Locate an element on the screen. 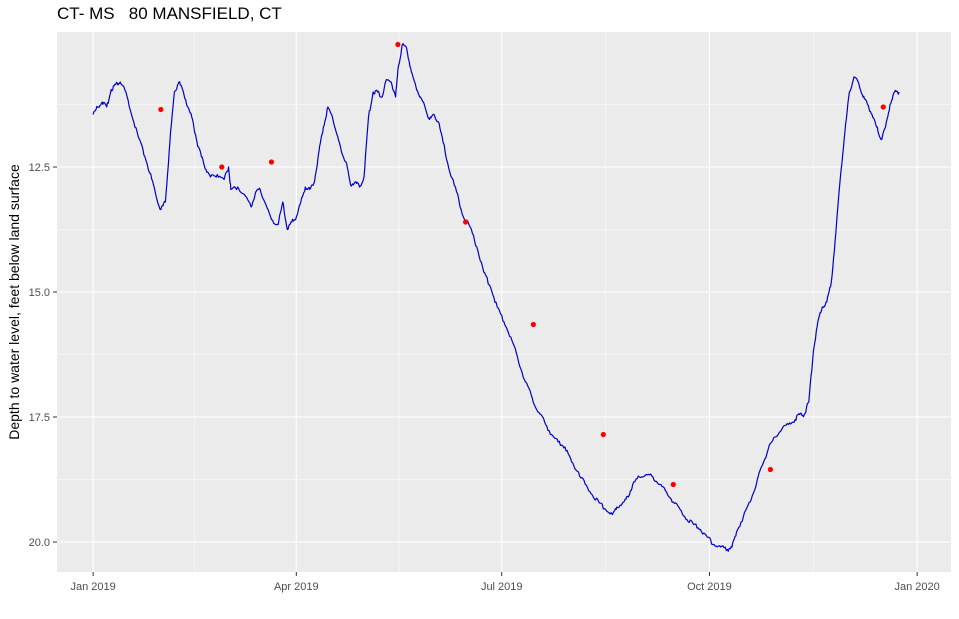 This screenshot has height=619, width=959. x-tick-label: Jan 2019 is located at coordinates (92, 587).